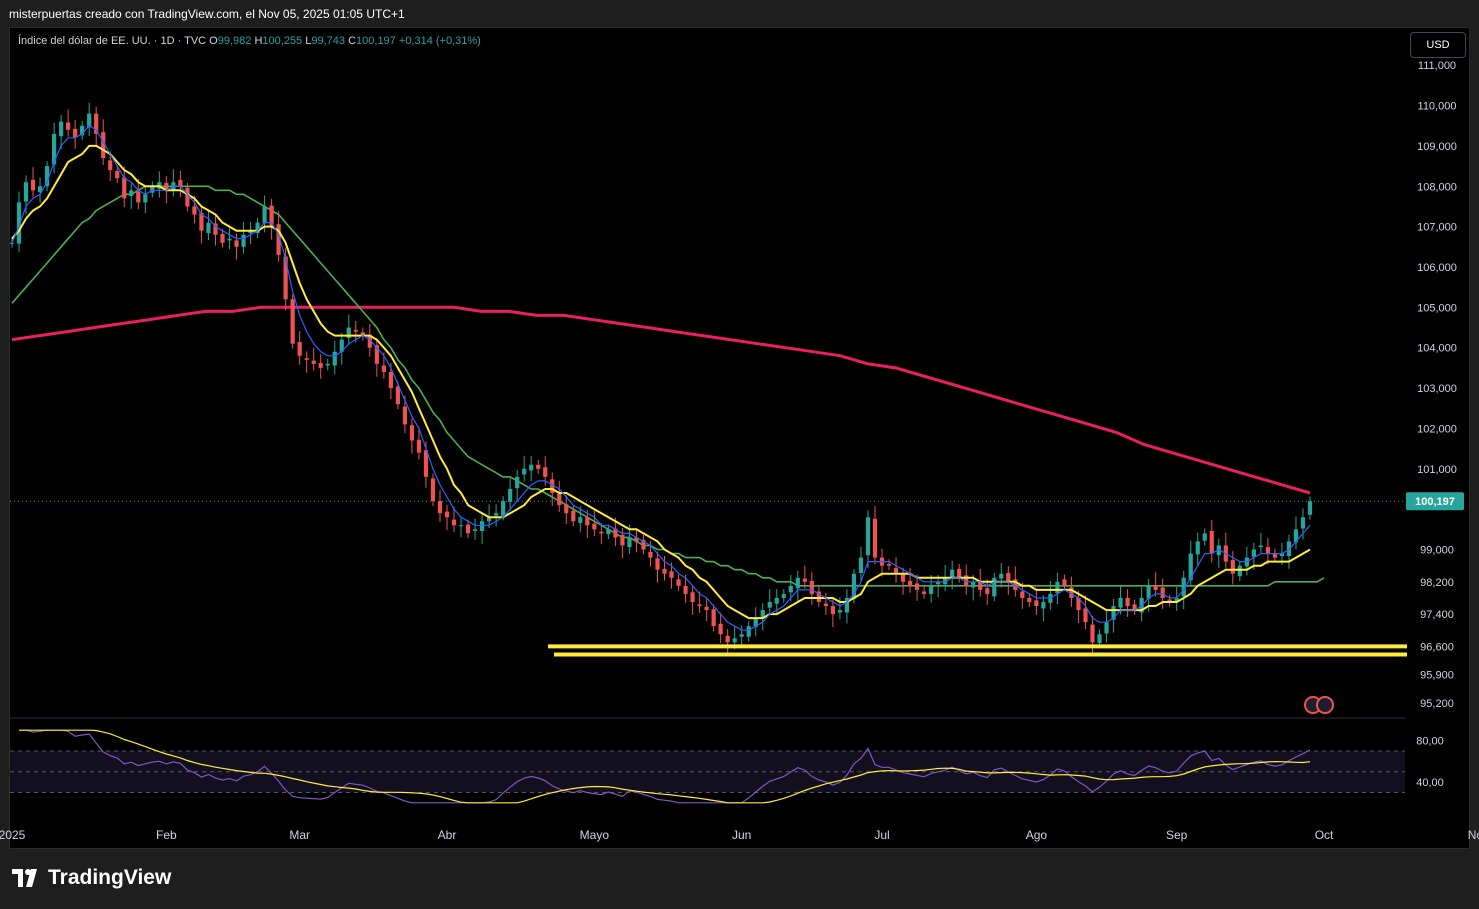 The height and width of the screenshot is (909, 1479). I want to click on currency-button: USD, so click(1438, 45).